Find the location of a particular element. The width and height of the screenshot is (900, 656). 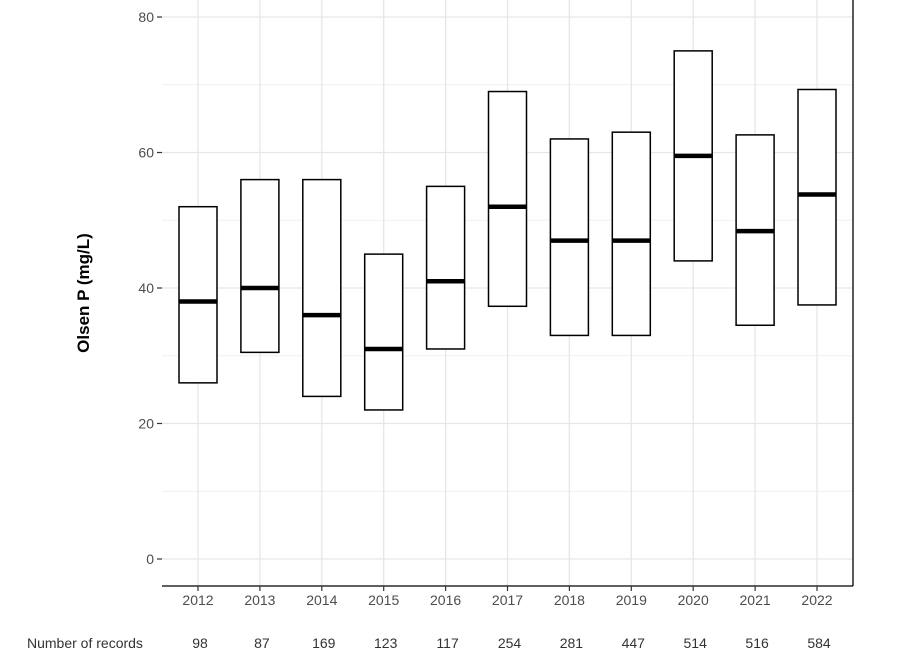

y-tick-label: 40 is located at coordinates (146, 288).